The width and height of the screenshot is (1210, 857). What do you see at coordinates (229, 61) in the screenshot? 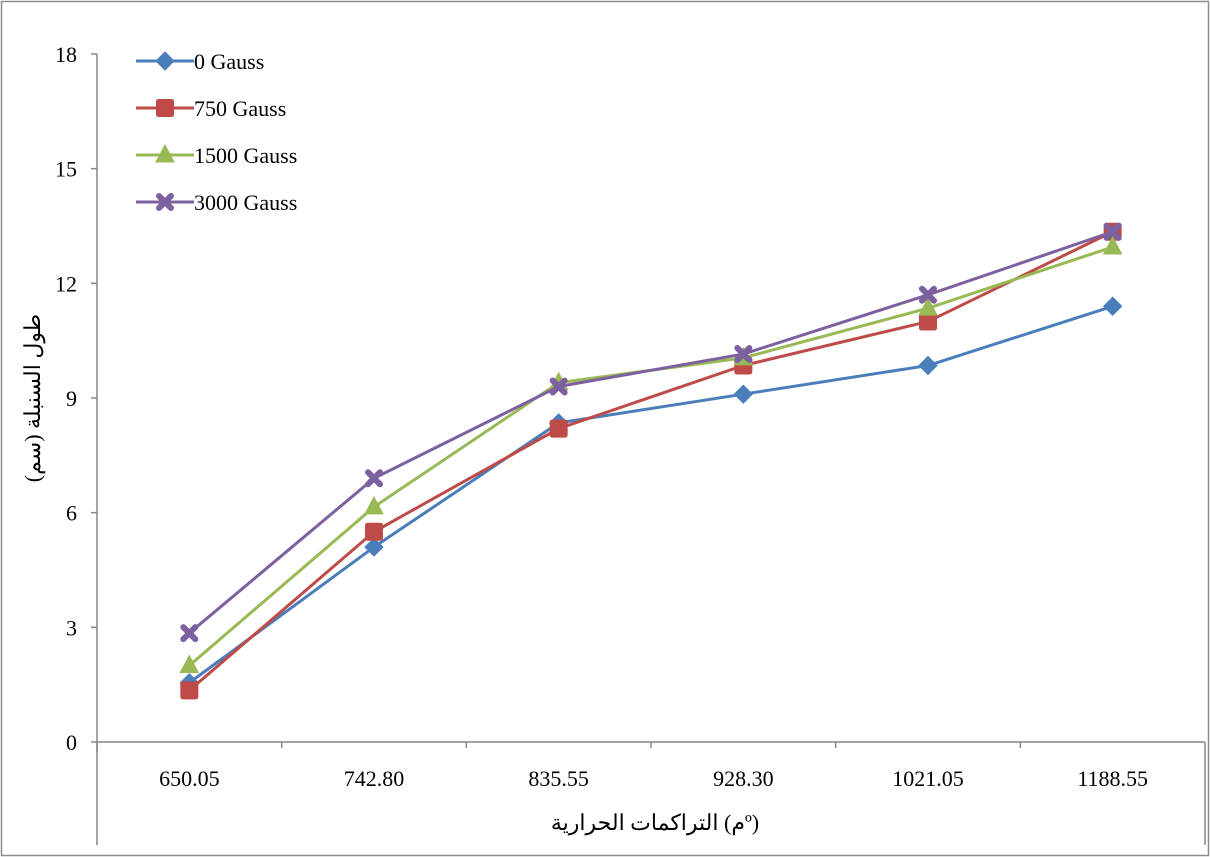
I see `legend-label: 0 Gauss` at bounding box center [229, 61].